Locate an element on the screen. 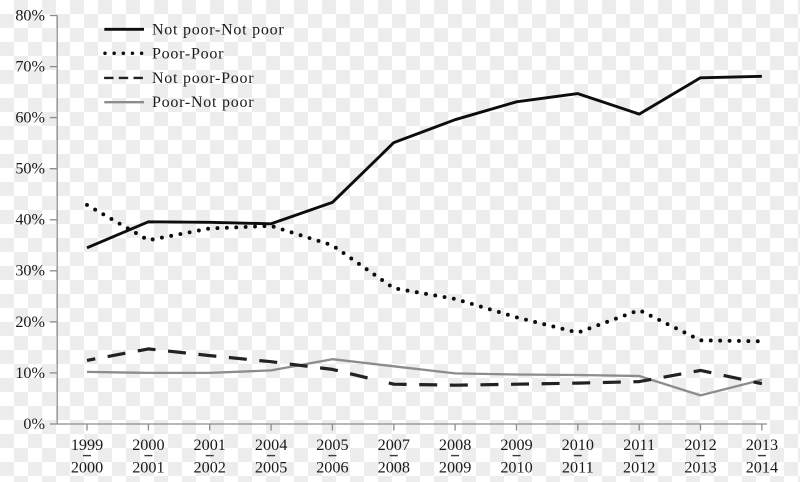  svg-text: 2007 is located at coordinates (394, 445).